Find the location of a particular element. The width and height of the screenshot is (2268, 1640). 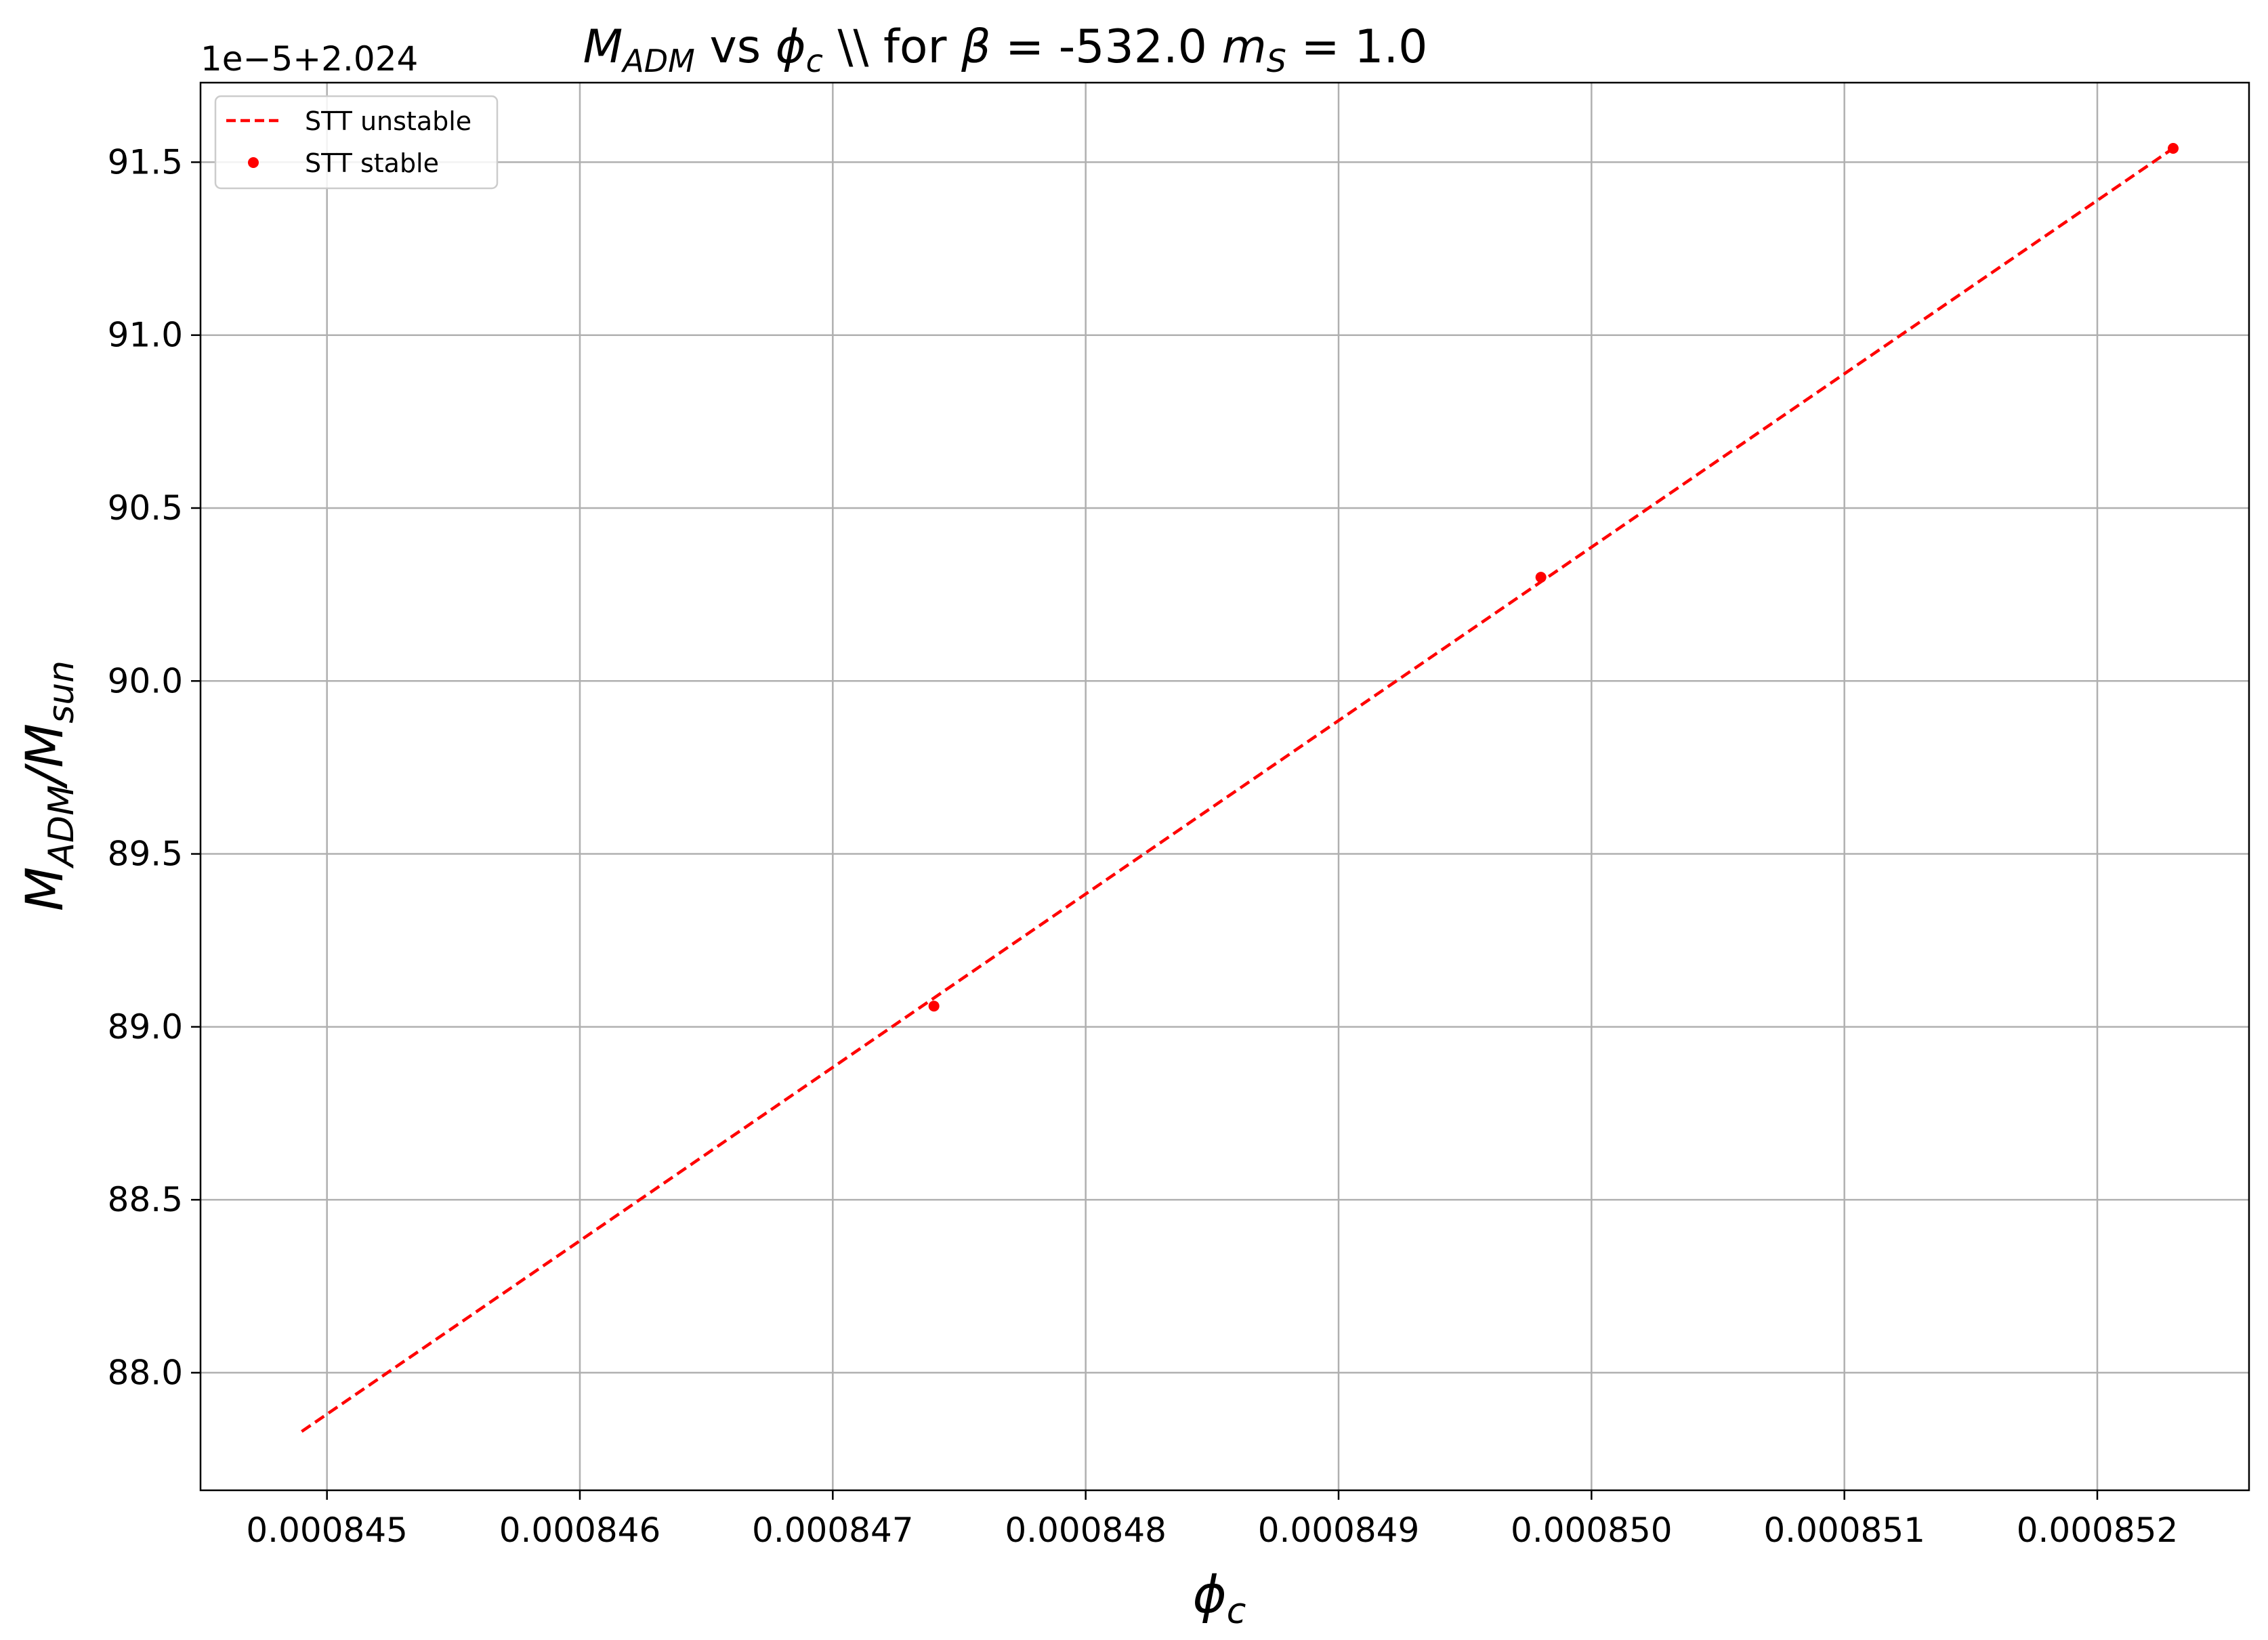

x-tick-label: 0.000851 is located at coordinates (1844, 1530).